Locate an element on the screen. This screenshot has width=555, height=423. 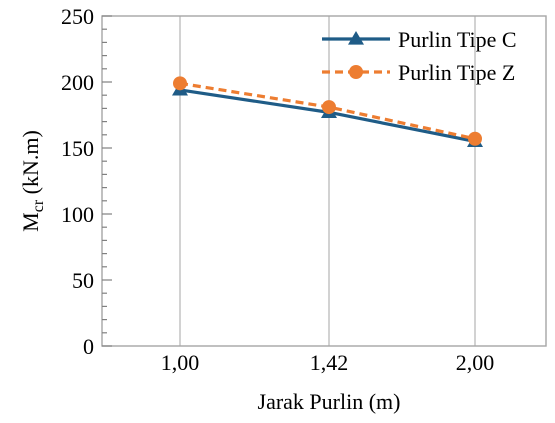
legend-item-tipe-z: Purlin Tipe Z is located at coordinates (418, 72).